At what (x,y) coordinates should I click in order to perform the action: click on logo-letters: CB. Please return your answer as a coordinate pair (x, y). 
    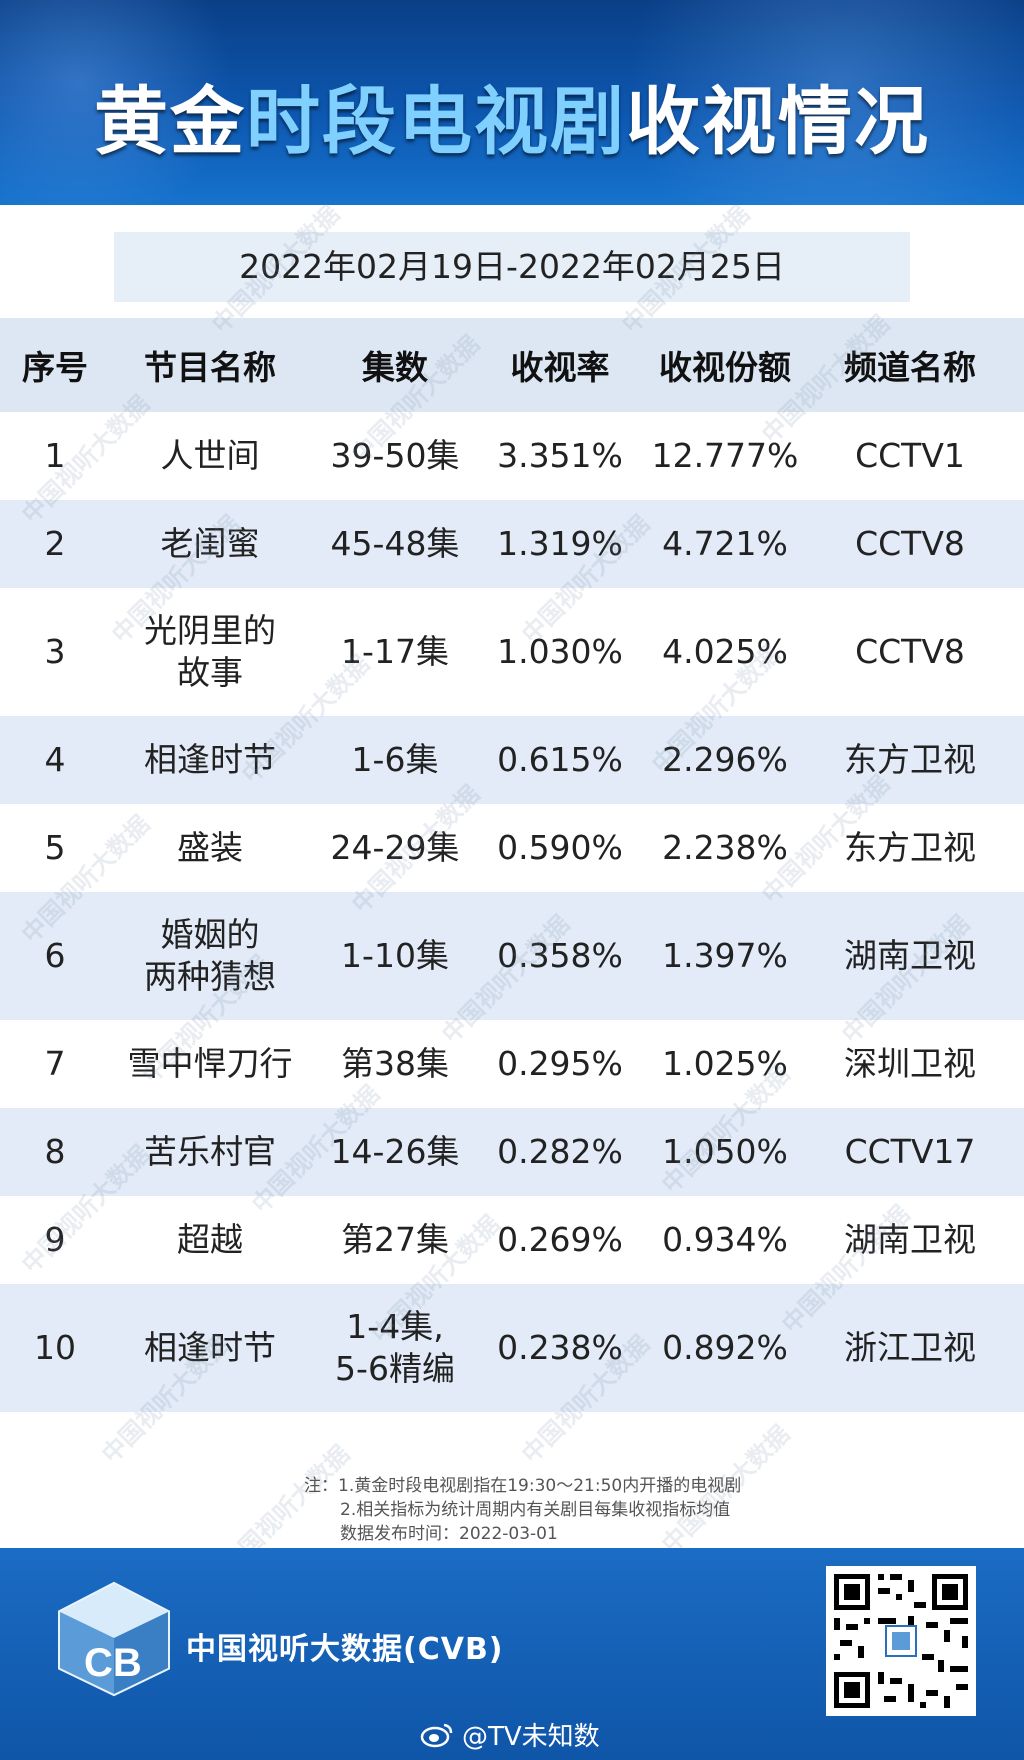
    Looking at the image, I should click on (113, 1663).